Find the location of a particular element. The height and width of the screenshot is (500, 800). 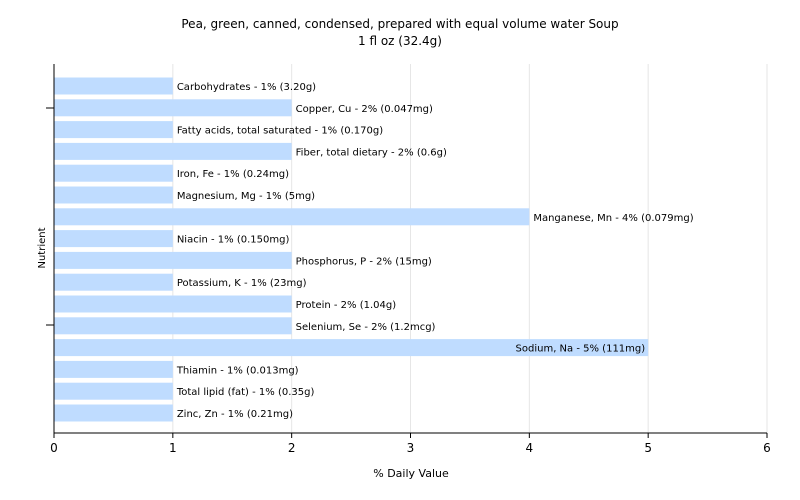

chart-subtitle: 1 fl oz (32.4g) is located at coordinates (400, 41).